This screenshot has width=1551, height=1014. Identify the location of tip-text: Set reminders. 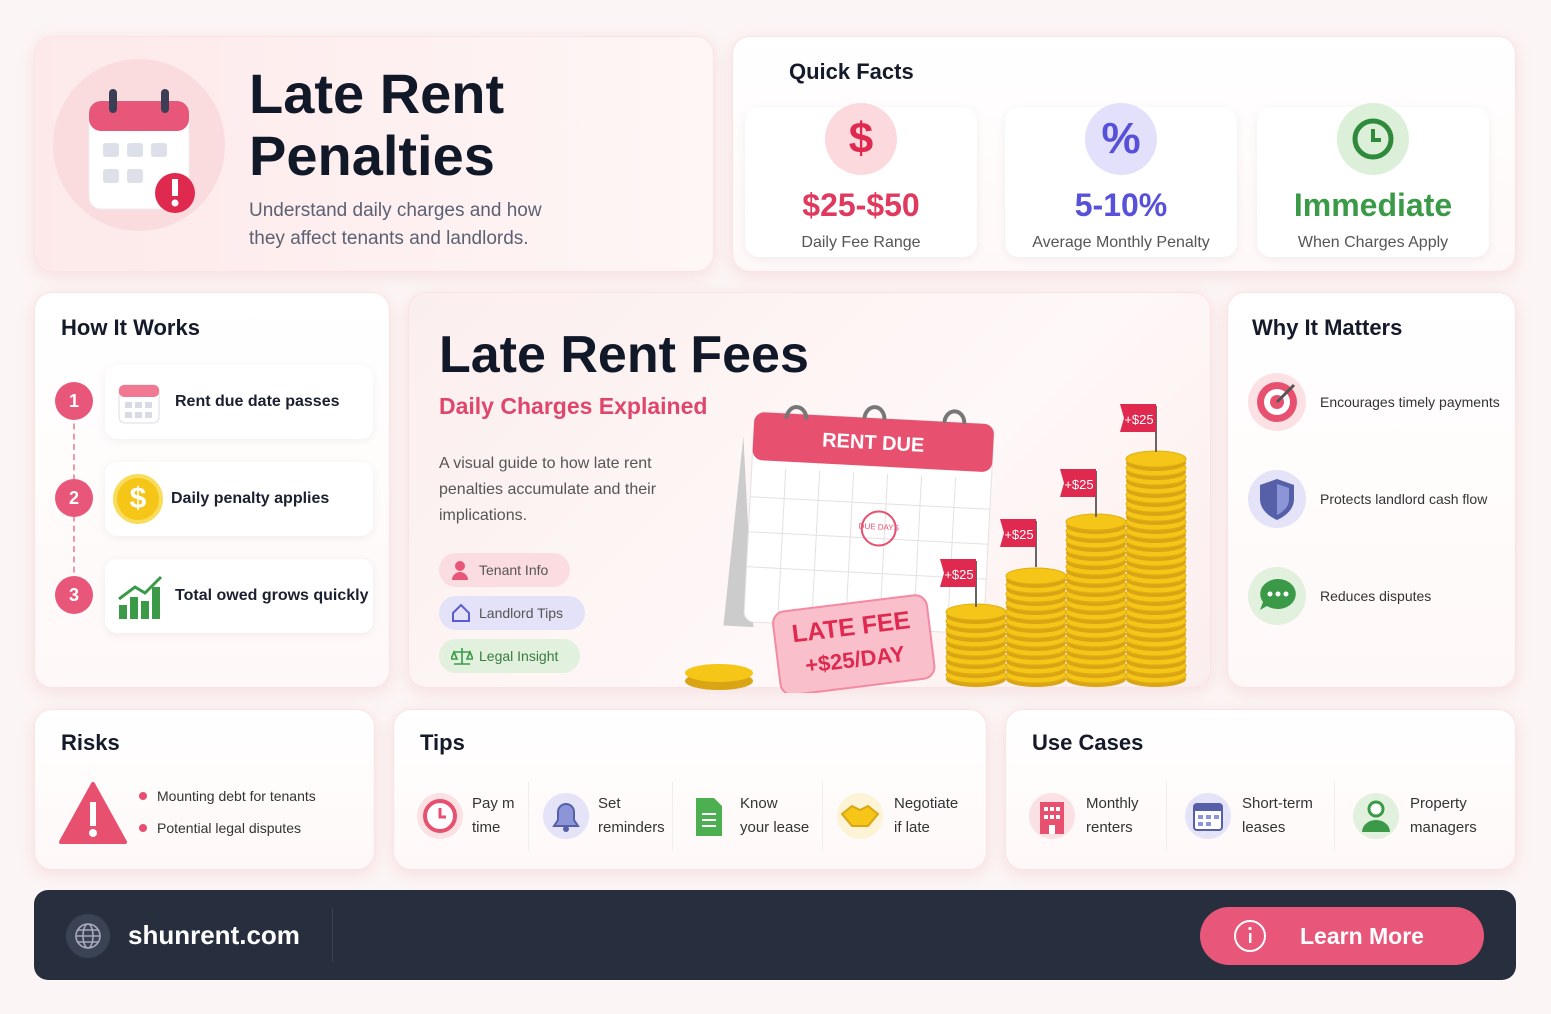
(631, 815).